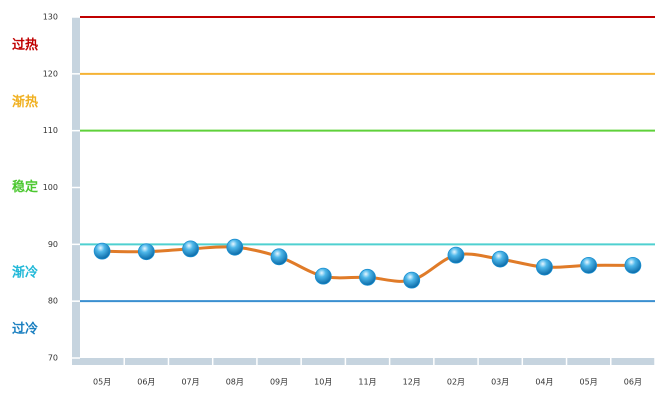  What do you see at coordinates (190, 382) in the screenshot?
I see `x-tick-label: 07月` at bounding box center [190, 382].